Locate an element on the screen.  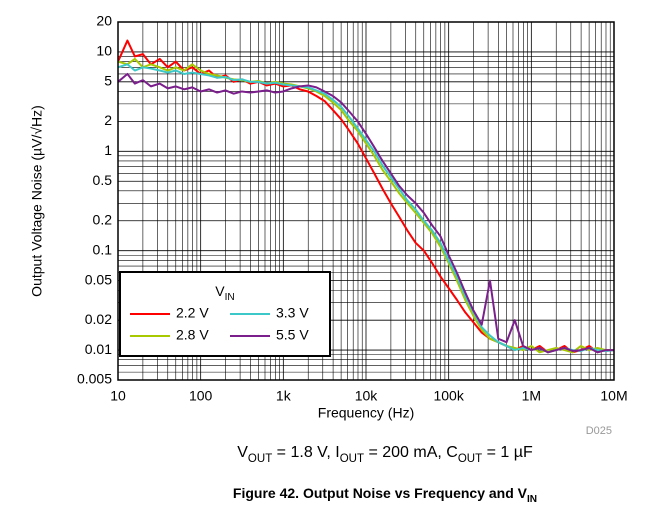
x-tick-label: 100k is located at coordinates (448, 396).